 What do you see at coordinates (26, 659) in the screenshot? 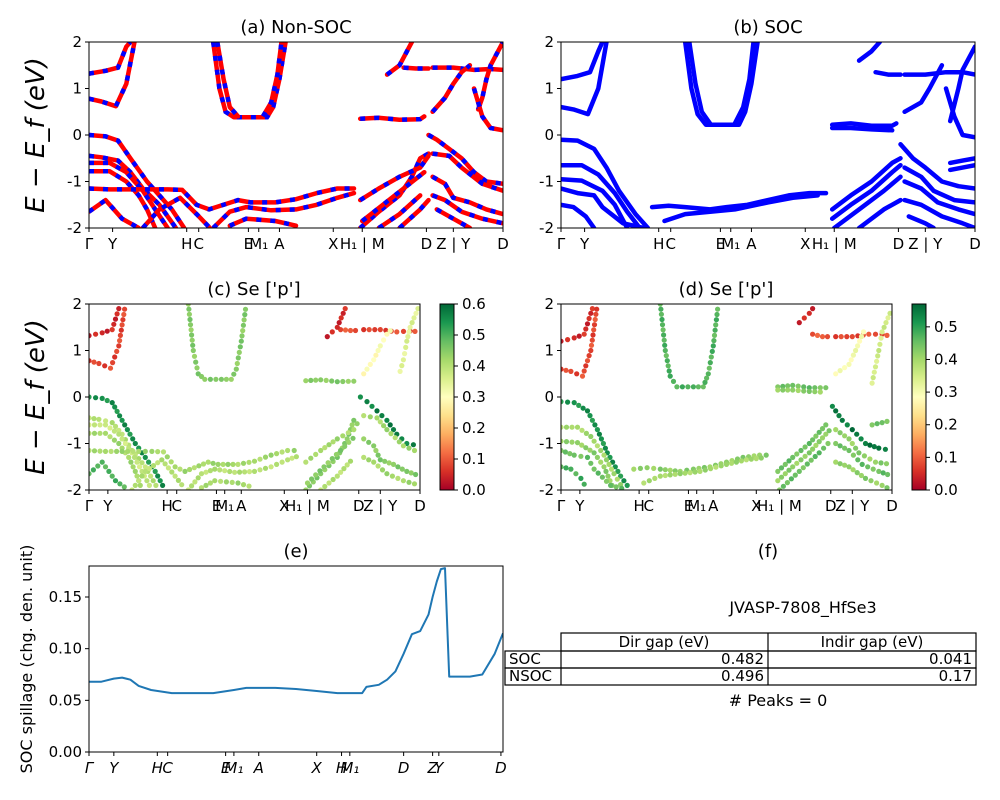
I see `panel-e-ylabel: SOC spillage (chg. den. unit)` at bounding box center [26, 659].